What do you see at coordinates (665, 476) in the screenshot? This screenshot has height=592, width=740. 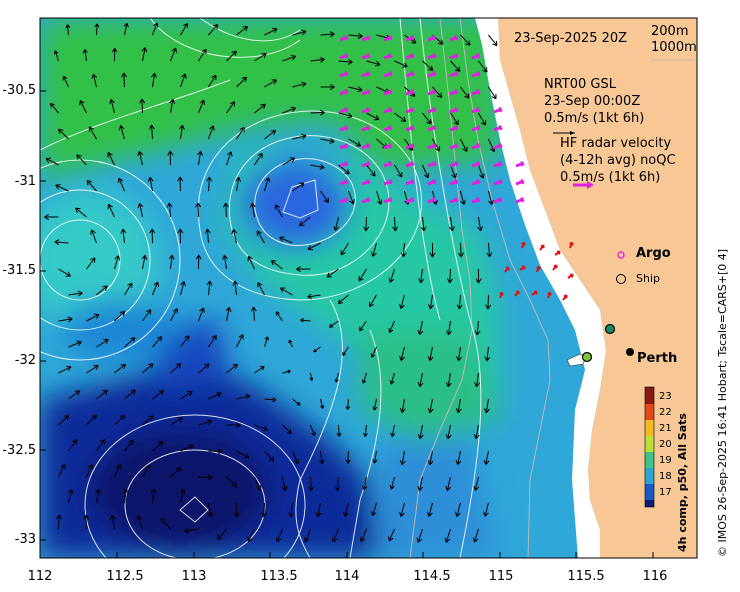 I see `colorbar-tick: 18` at bounding box center [665, 476].